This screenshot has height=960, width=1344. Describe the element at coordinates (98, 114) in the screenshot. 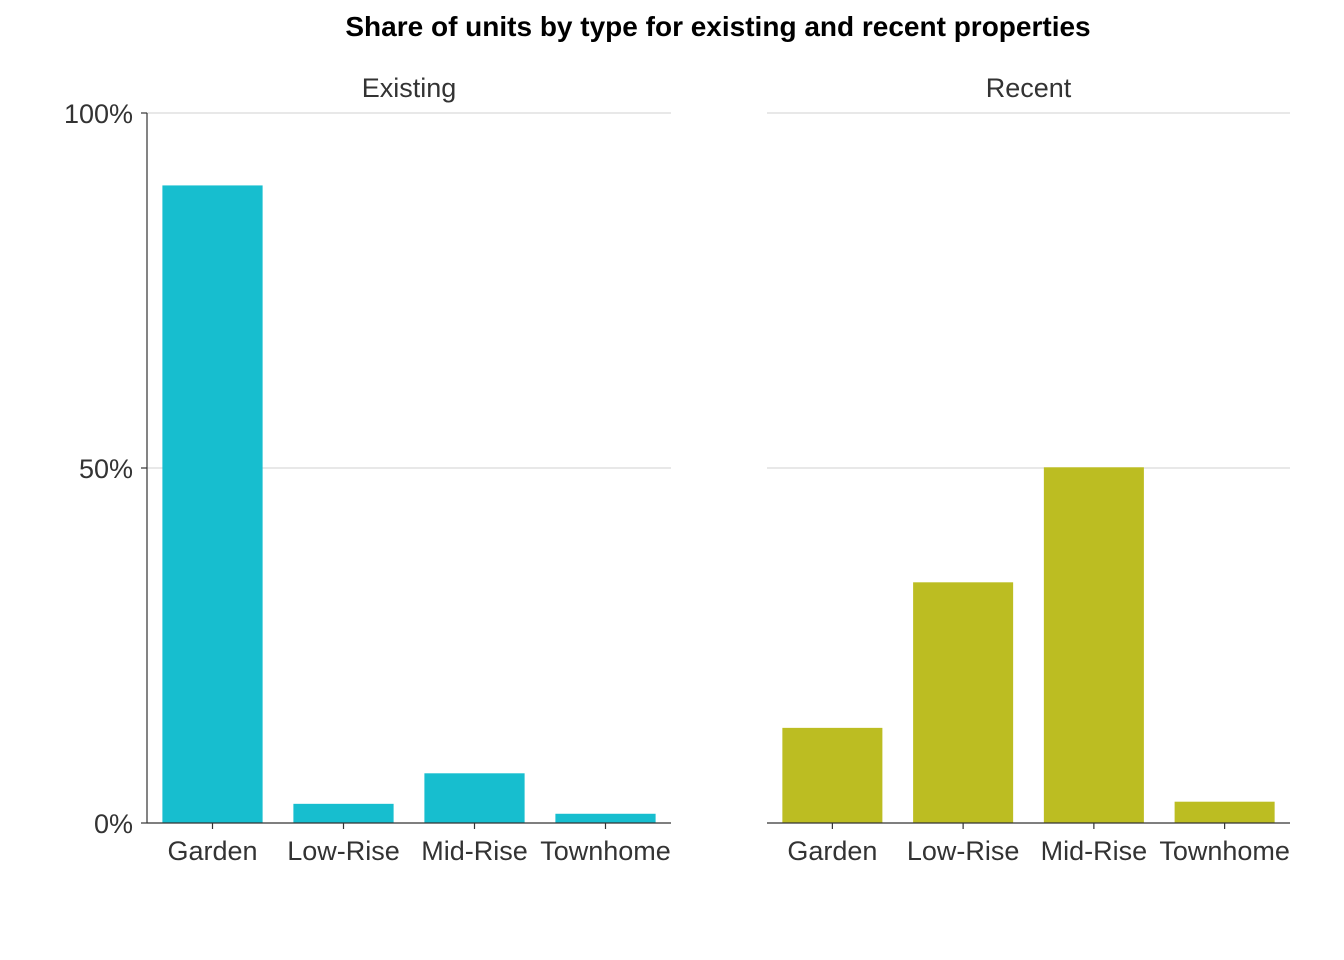

I see `y-tick-label-100: 100%` at that location.